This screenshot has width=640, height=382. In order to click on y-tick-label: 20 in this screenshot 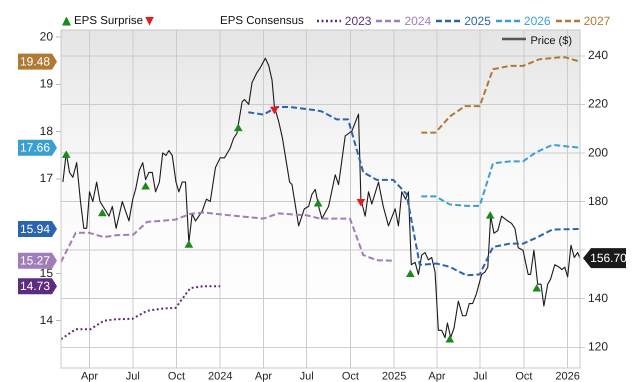, I will do `click(47, 36)`.